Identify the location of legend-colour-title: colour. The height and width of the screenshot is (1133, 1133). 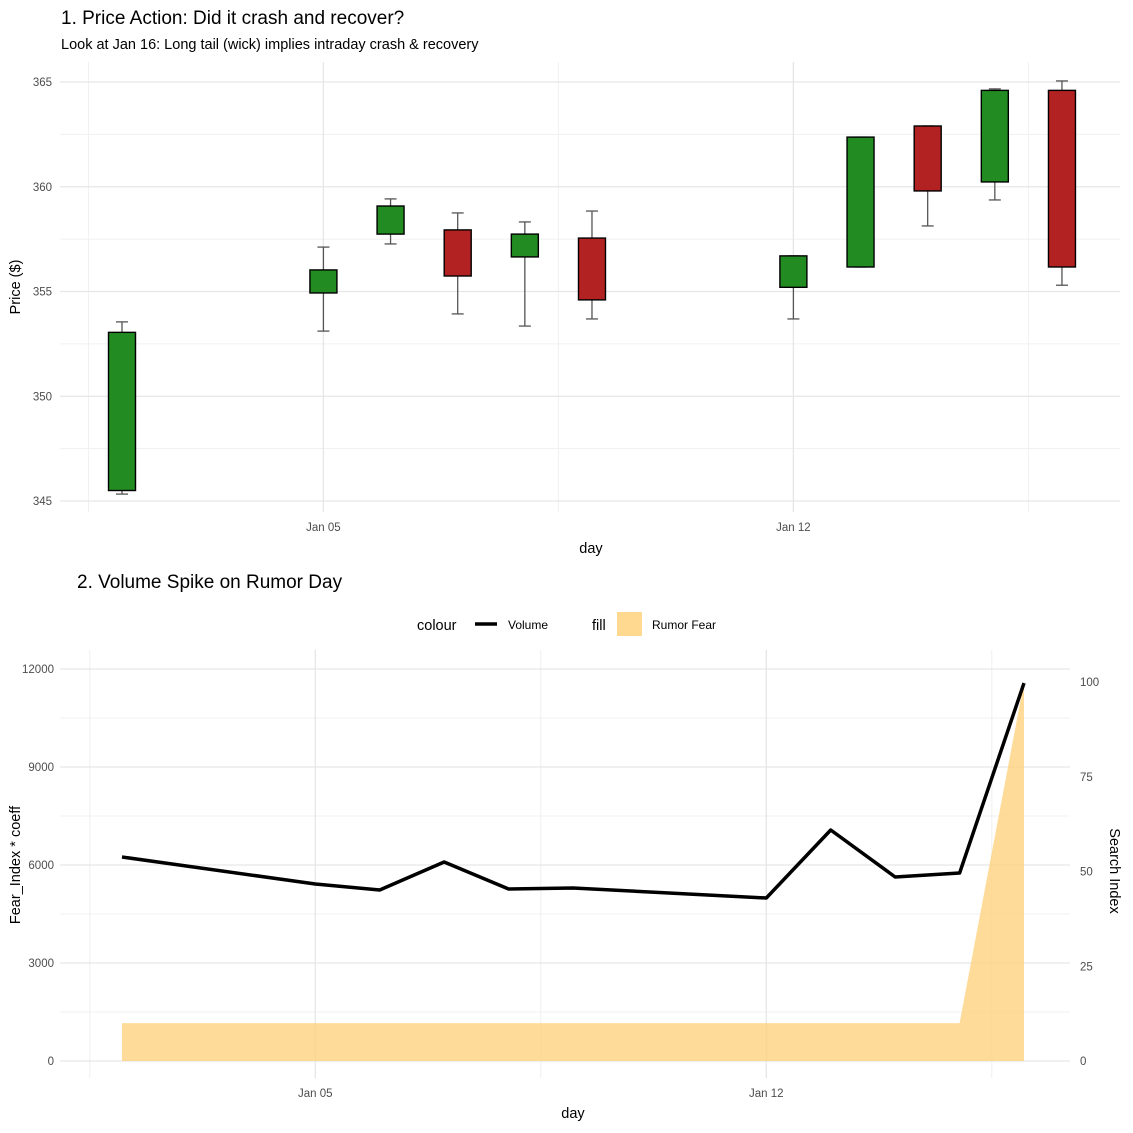
(437, 626).